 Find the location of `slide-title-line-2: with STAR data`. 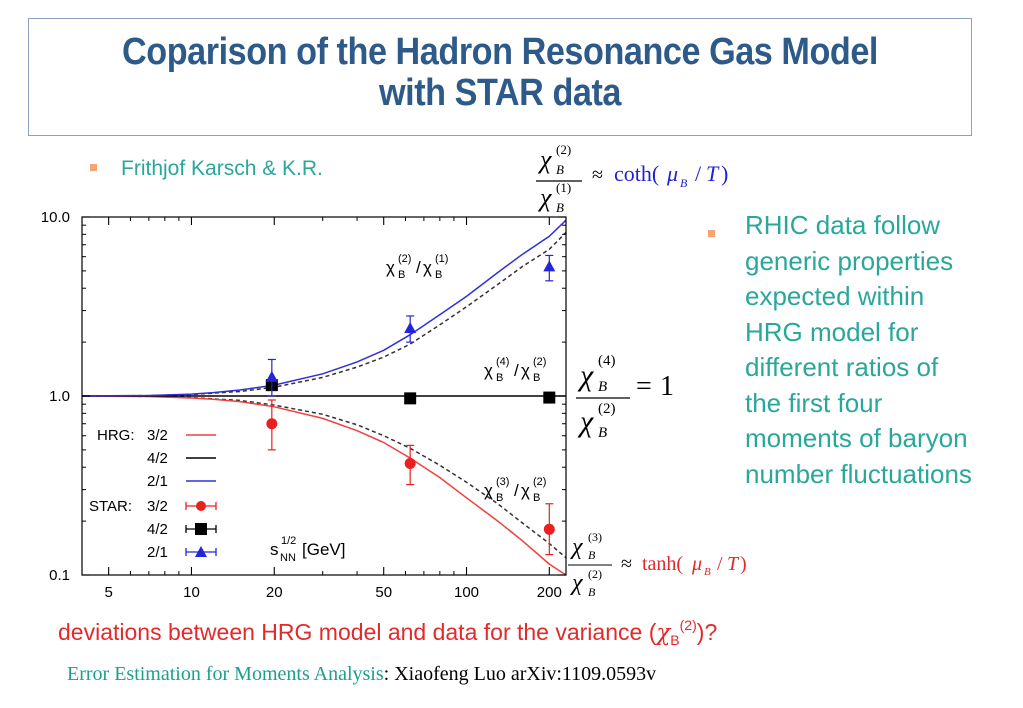

slide-title-line-2: with STAR data is located at coordinates (500, 93).